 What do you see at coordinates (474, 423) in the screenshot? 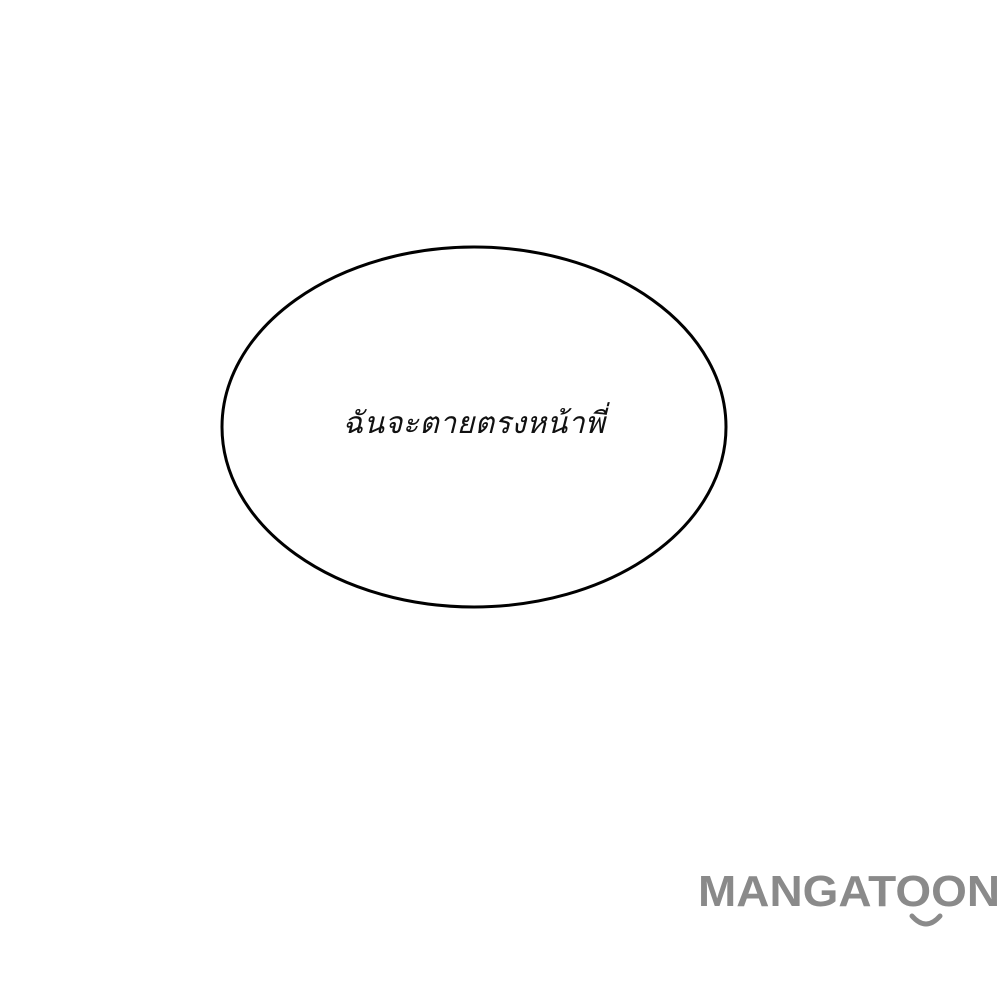
I see `speech-bubble-text: ฉันจะตายตรงหน้าพี่` at bounding box center [474, 423].